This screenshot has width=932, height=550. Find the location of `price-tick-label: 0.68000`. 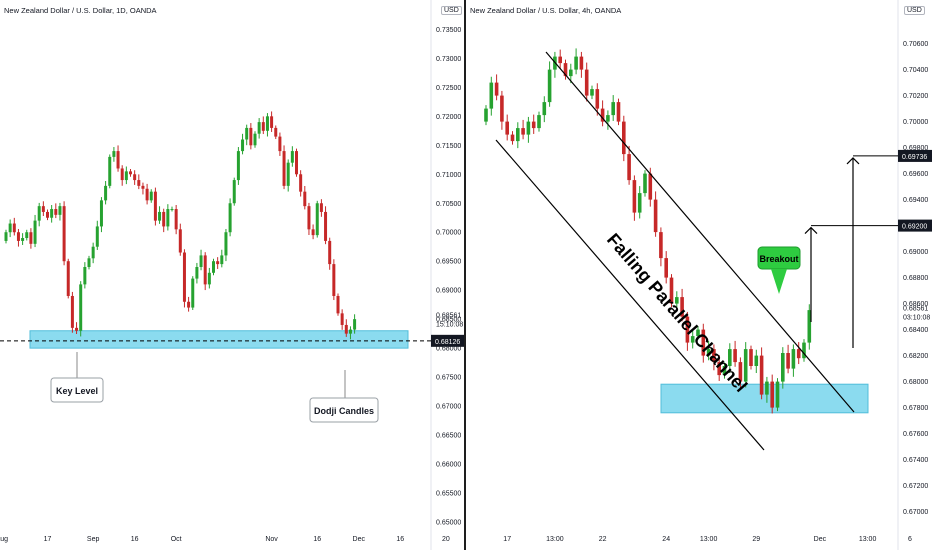

price-tick-label: 0.68000 is located at coordinates (915, 382).